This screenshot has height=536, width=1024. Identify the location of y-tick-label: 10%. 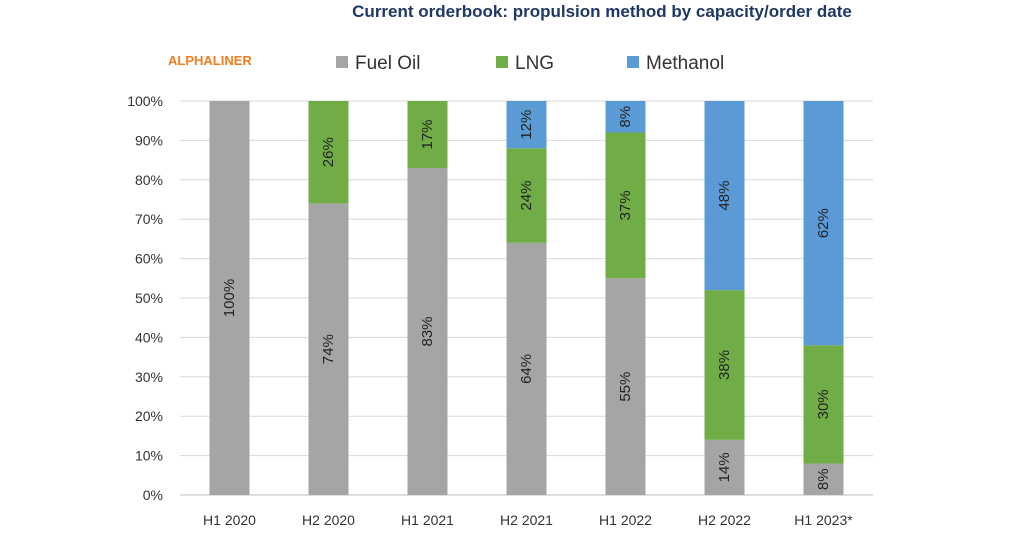
(149, 456).